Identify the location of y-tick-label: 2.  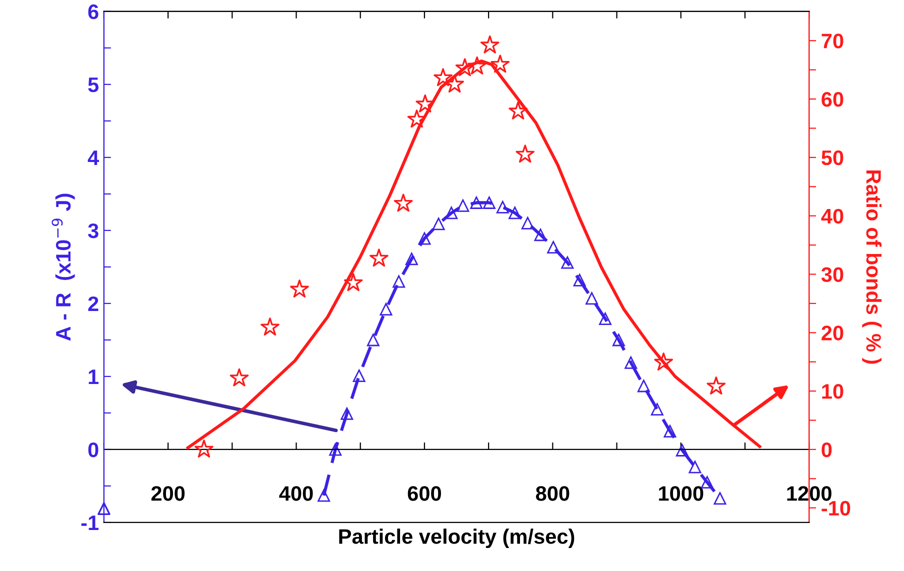
(93, 303).